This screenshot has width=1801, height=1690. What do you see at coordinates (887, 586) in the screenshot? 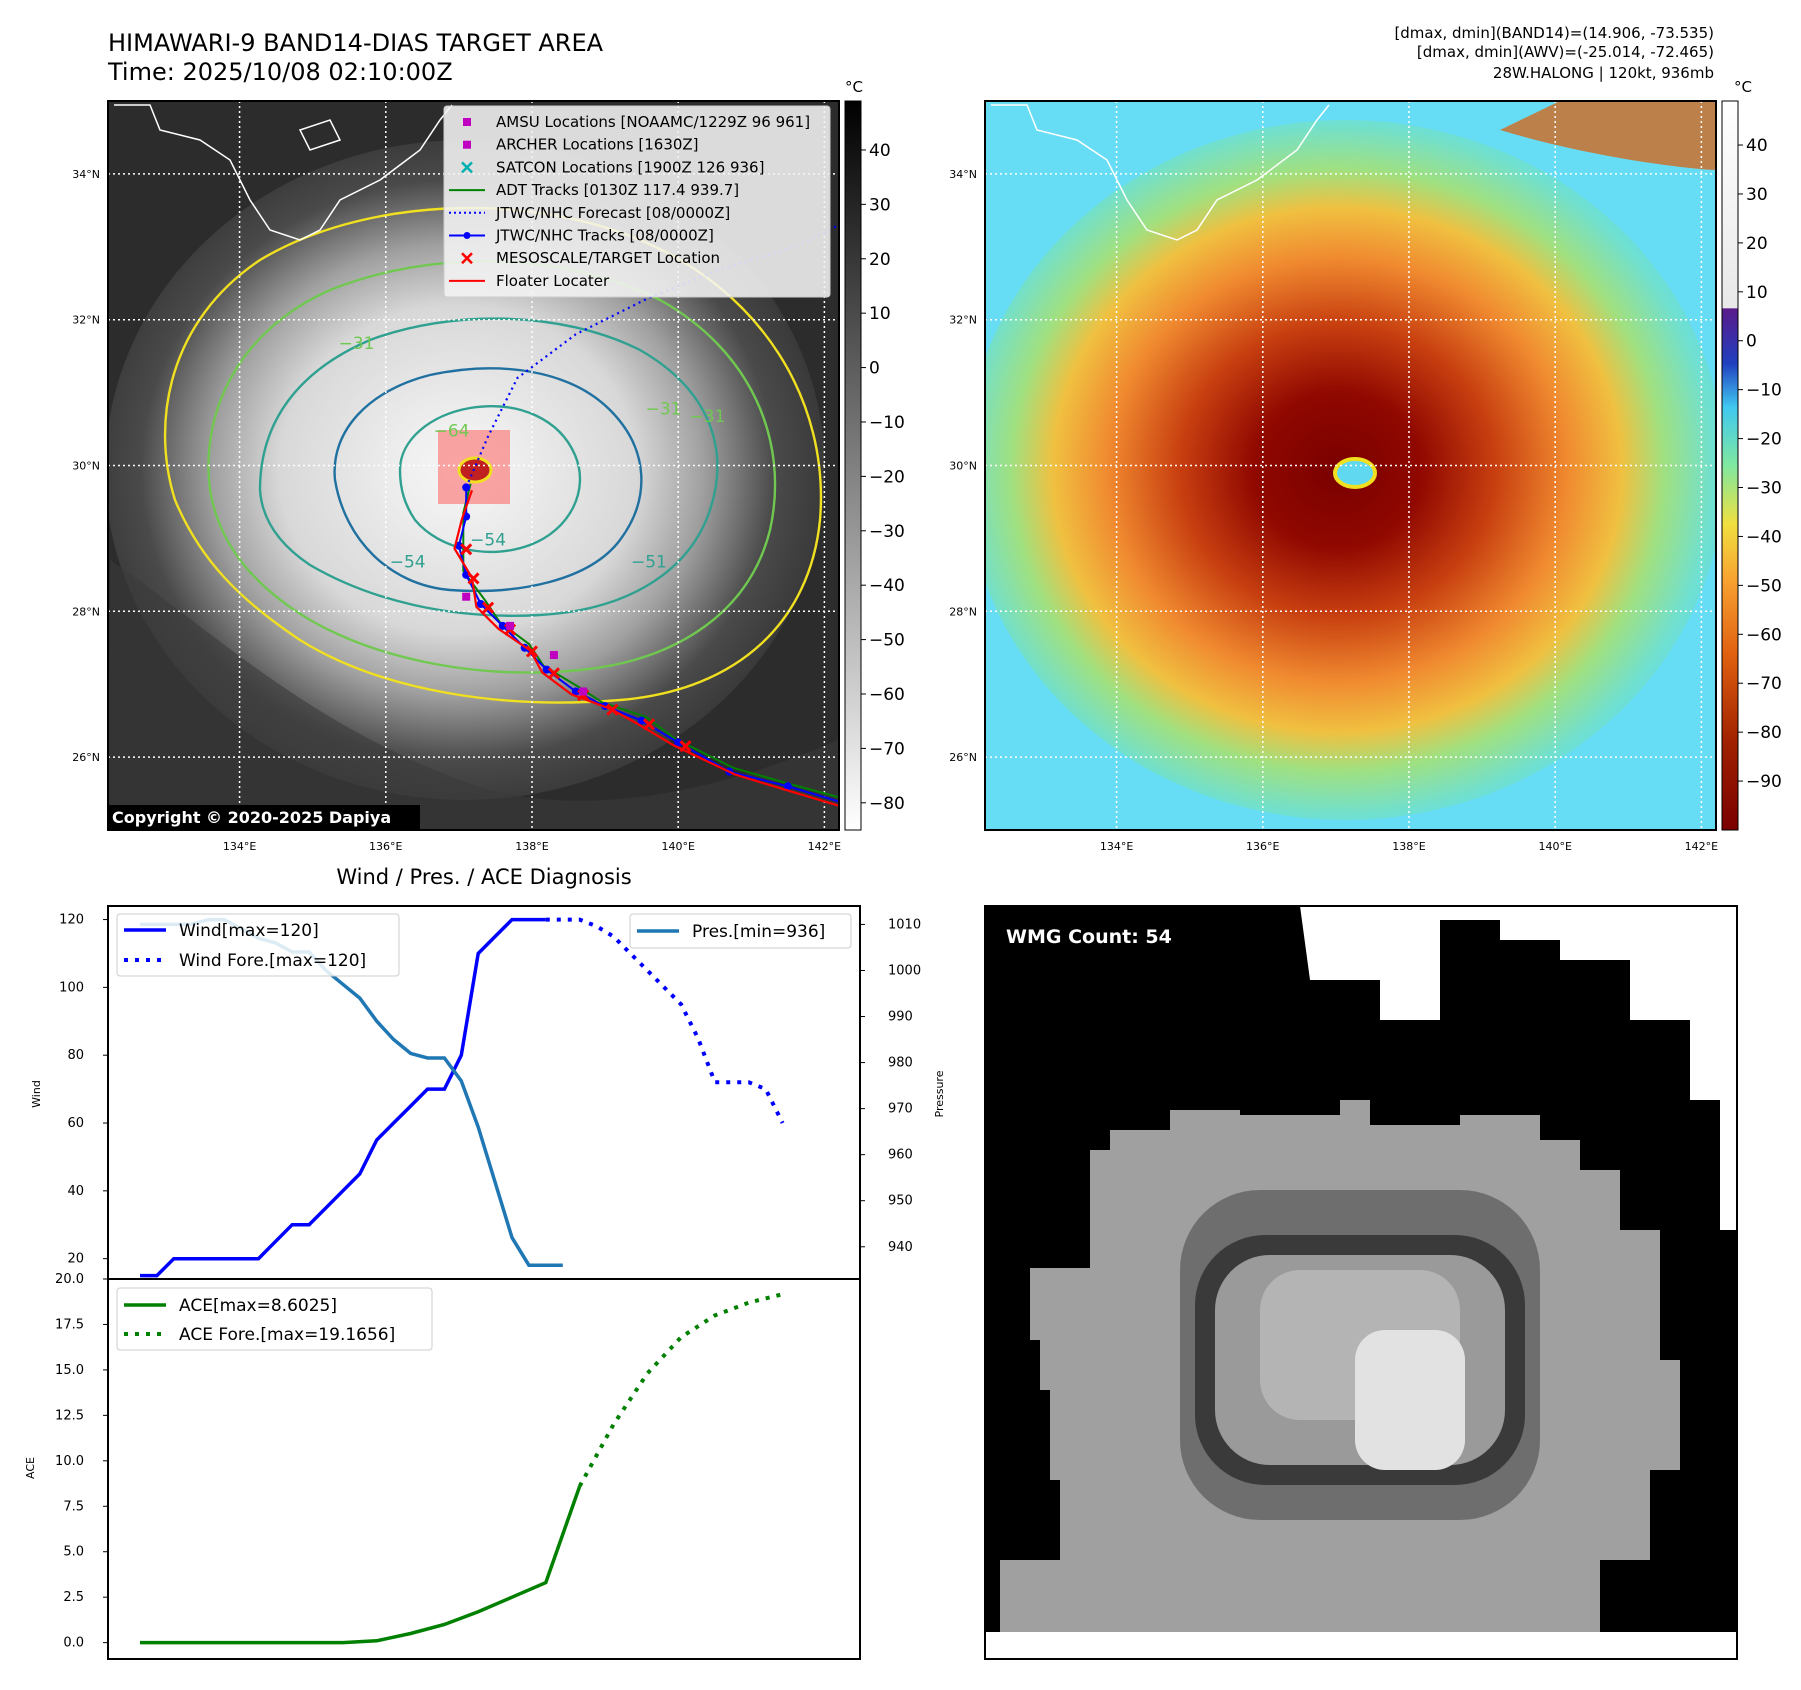
I see `colorbar-tick-label: −40` at bounding box center [887, 586].